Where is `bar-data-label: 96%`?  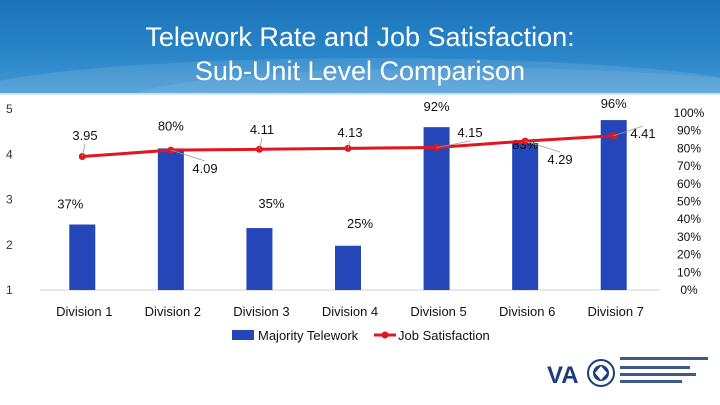 bar-data-label: 96% is located at coordinates (614, 103).